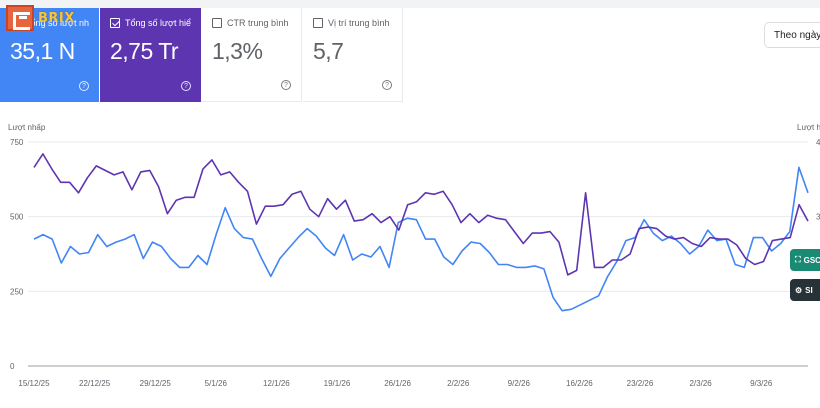  I want to click on x-tick-label: 9/3/26, so click(761, 383).